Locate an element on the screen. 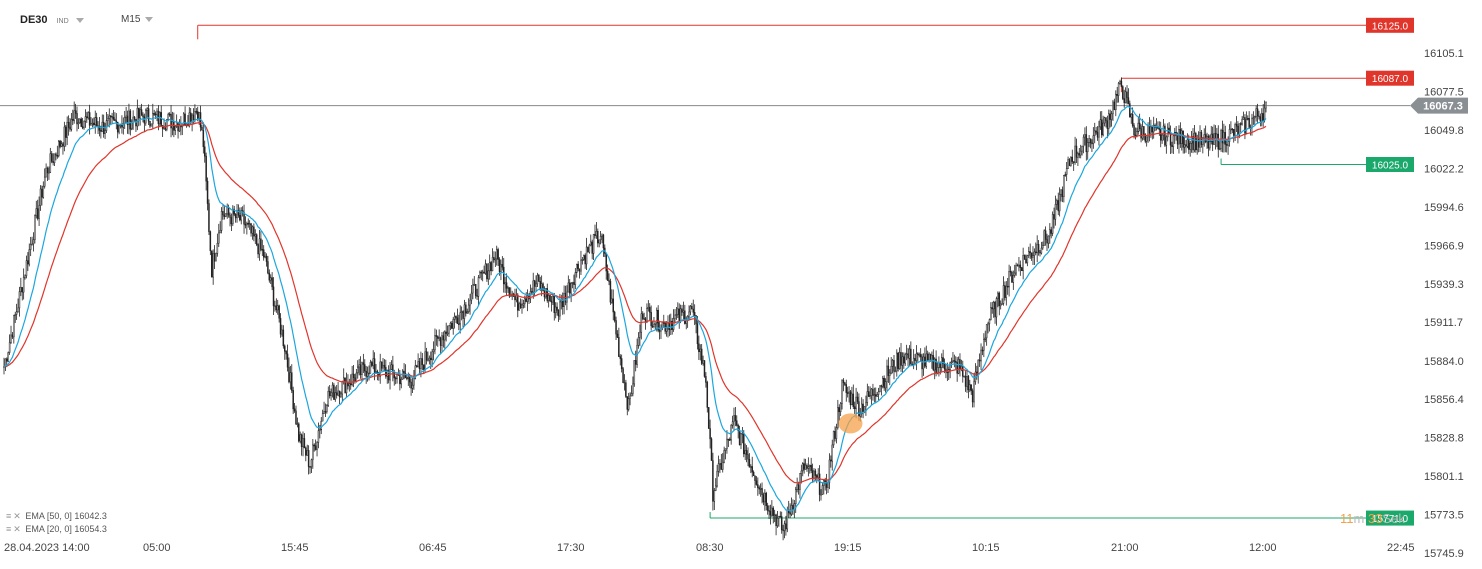 Image resolution: width=1482 pixels, height=569 pixels. level-tag-15771.0 is located at coordinates (1390, 518).